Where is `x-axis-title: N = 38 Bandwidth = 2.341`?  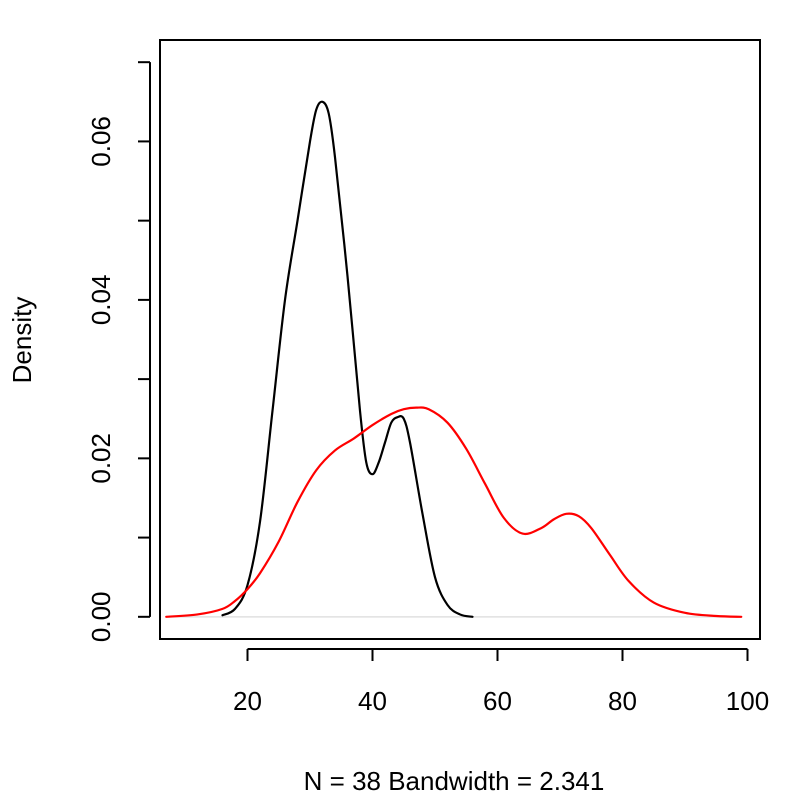
x-axis-title: N = 38 Bandwidth = 2.341 is located at coordinates (454, 781).